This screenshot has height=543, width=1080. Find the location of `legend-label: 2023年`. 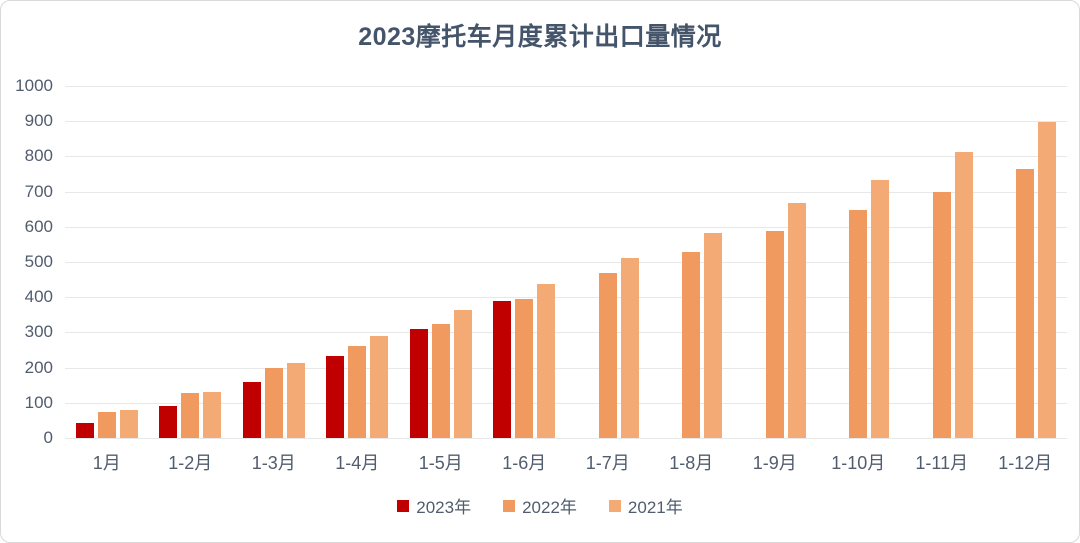

legend-label: 2023年 is located at coordinates (444, 507).